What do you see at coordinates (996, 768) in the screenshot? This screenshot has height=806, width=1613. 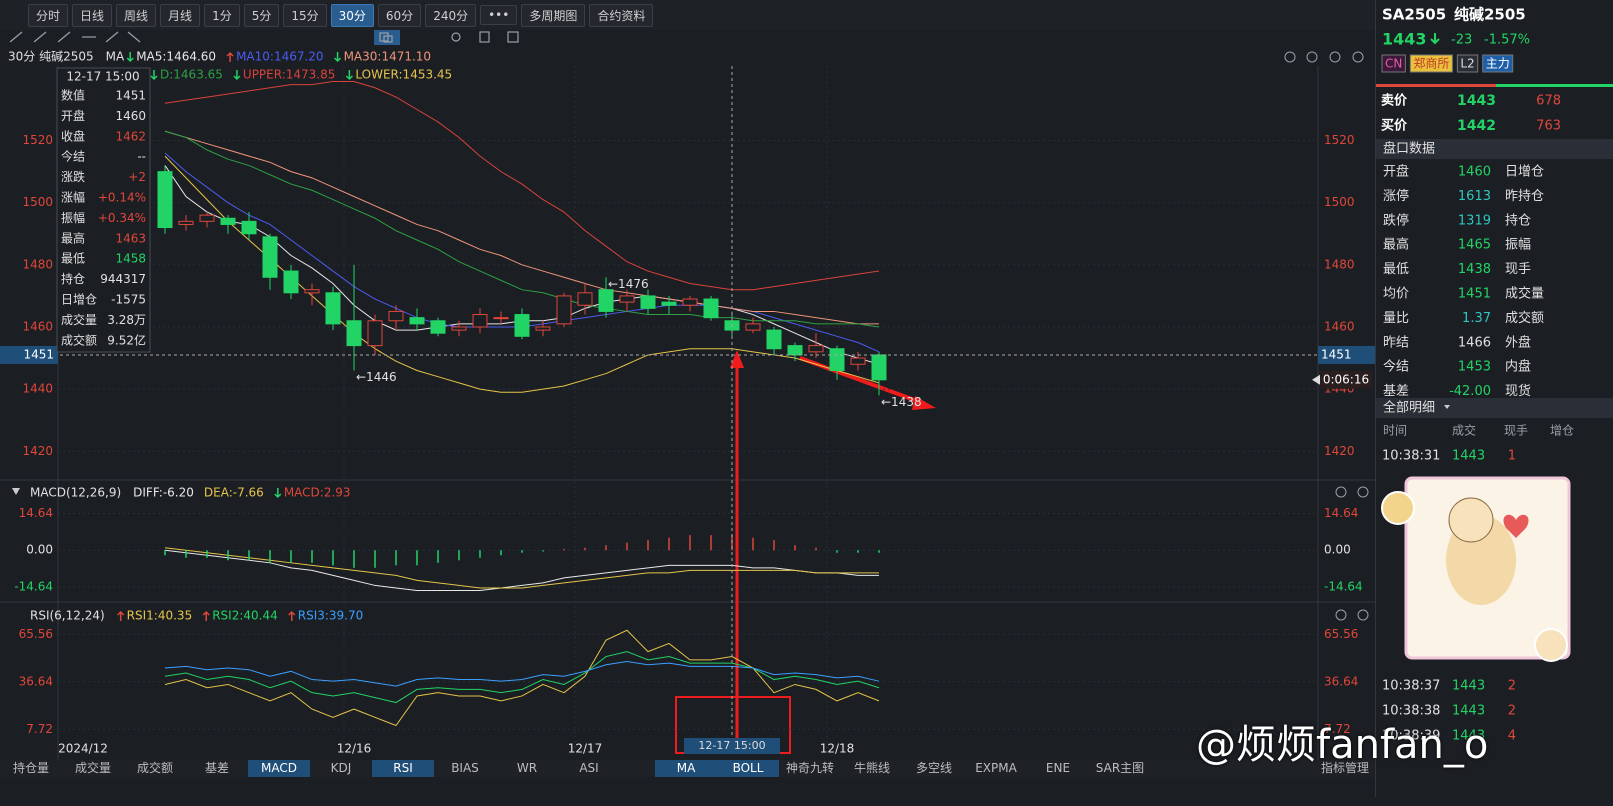 I see `indicator-tab: EXPMA` at bounding box center [996, 768].